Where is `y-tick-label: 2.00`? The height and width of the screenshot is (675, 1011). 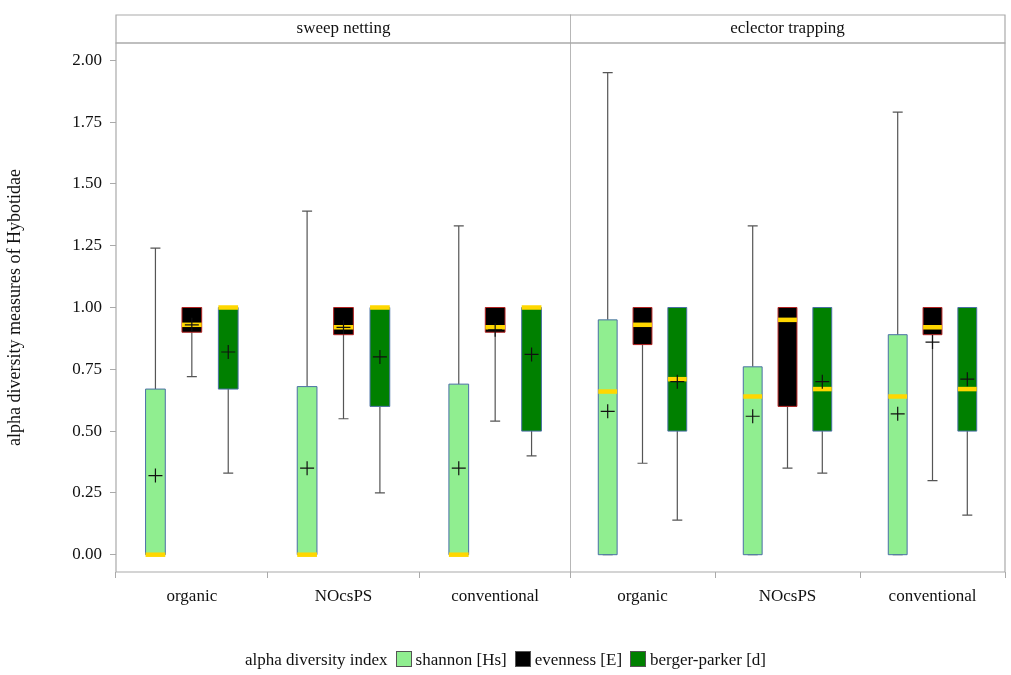 y-tick-label: 2.00 is located at coordinates (87, 59).